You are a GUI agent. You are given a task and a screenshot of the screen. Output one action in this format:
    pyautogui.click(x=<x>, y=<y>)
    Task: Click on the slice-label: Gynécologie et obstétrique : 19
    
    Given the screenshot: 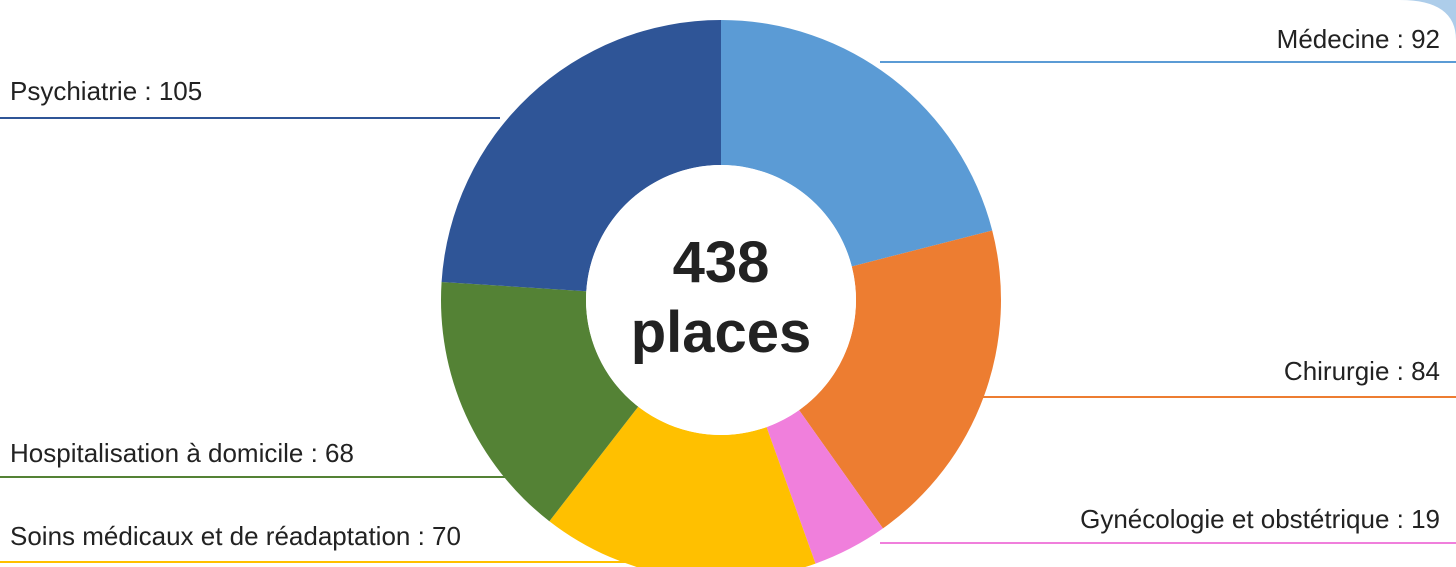 What is the action you would take?
    pyautogui.click(x=1260, y=519)
    